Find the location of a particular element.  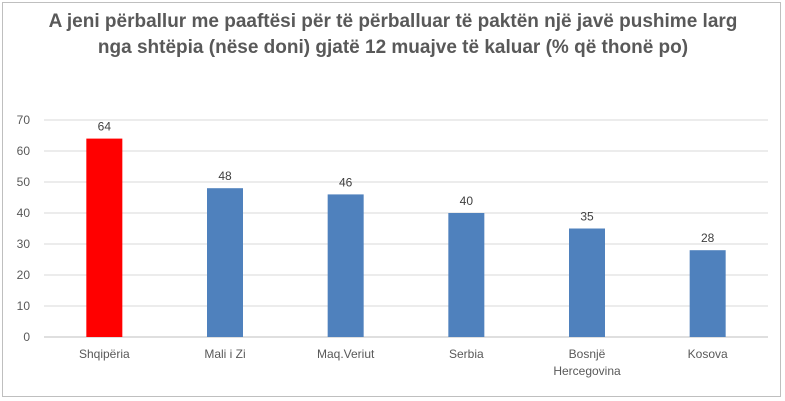

data-label: 46 is located at coordinates (346, 182).